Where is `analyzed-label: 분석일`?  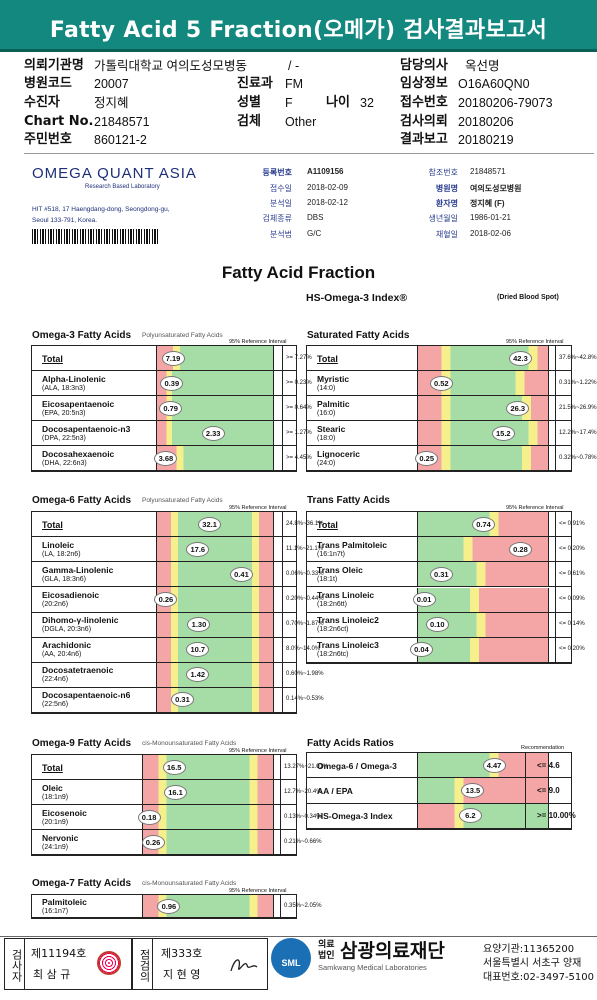
analyzed-label: 분석일 is located at coordinates (280, 203).